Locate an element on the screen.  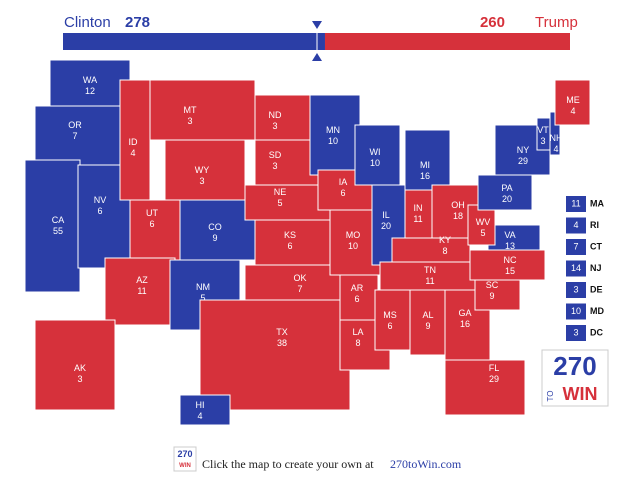
state-abbr: IL is located at coordinates (386, 215).